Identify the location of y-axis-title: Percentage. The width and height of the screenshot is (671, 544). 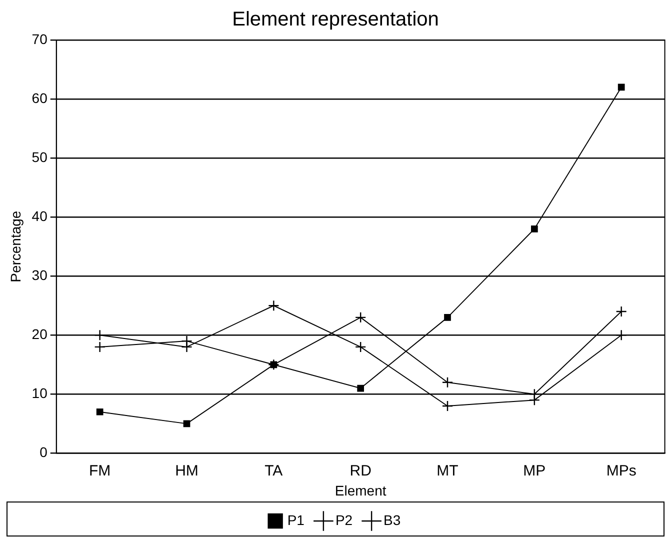
(15, 246).